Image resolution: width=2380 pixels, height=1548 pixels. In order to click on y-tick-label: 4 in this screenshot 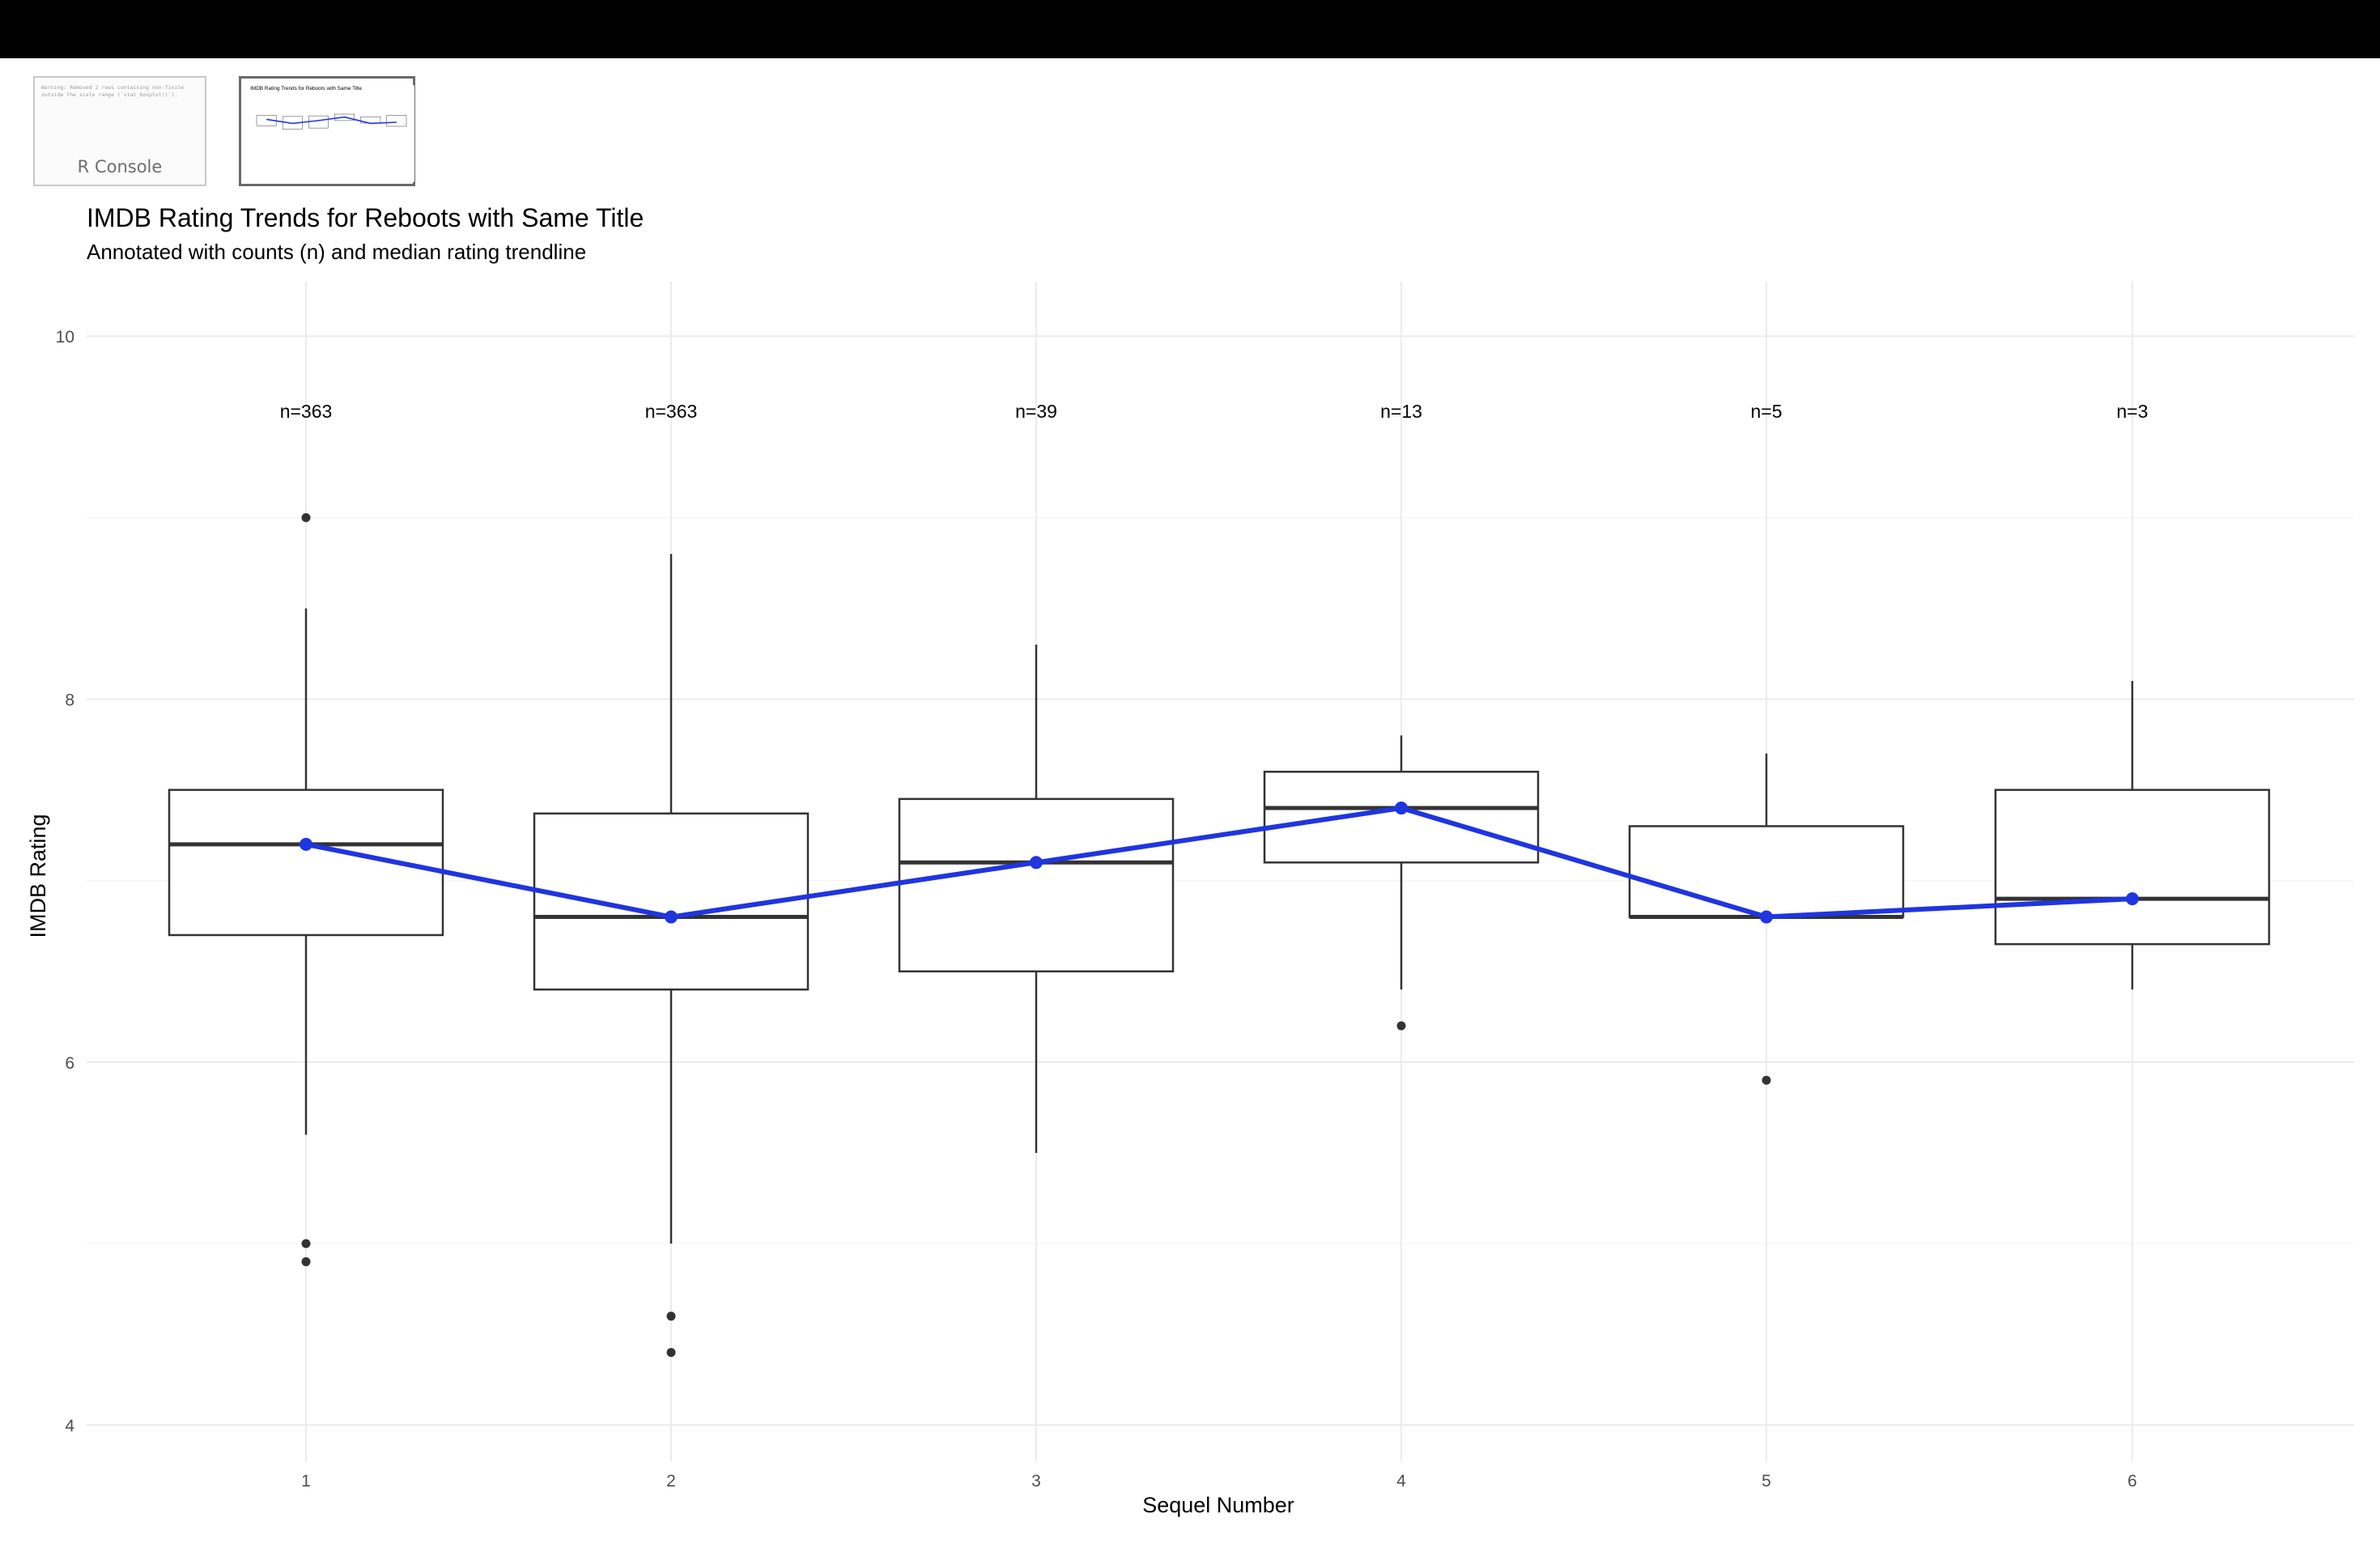, I will do `click(69, 1426)`.